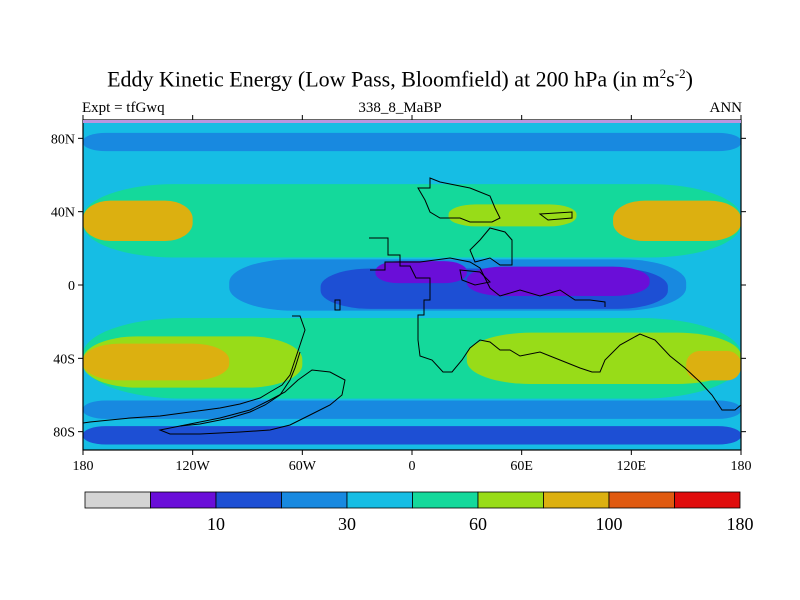  I want to click on coastline-eurasia, so click(488, 282).